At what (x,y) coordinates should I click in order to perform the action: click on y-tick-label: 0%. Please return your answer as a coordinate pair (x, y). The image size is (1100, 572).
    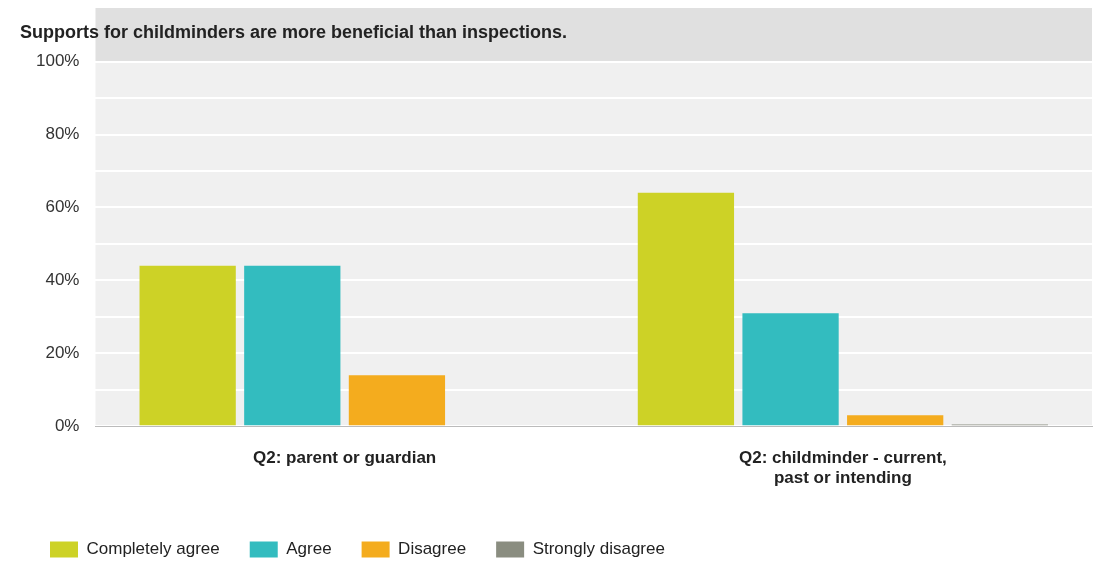
    Looking at the image, I should click on (67, 425).